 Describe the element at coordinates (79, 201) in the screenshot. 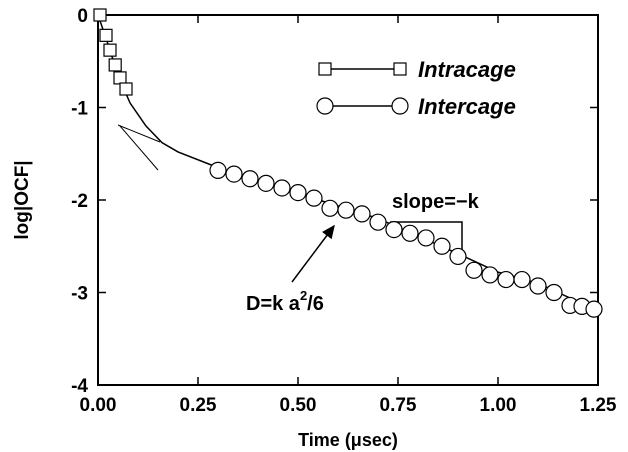

I see `y-tick-label: -2` at that location.